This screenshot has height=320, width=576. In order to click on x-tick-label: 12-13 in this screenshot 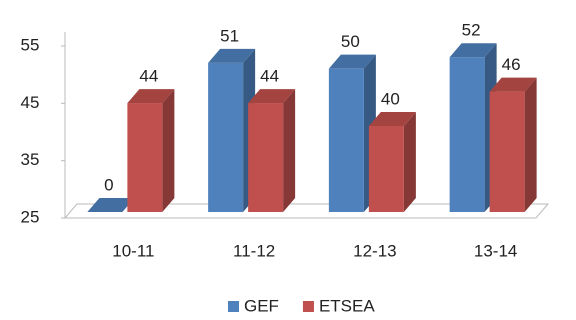, I will do `click(374, 250)`.